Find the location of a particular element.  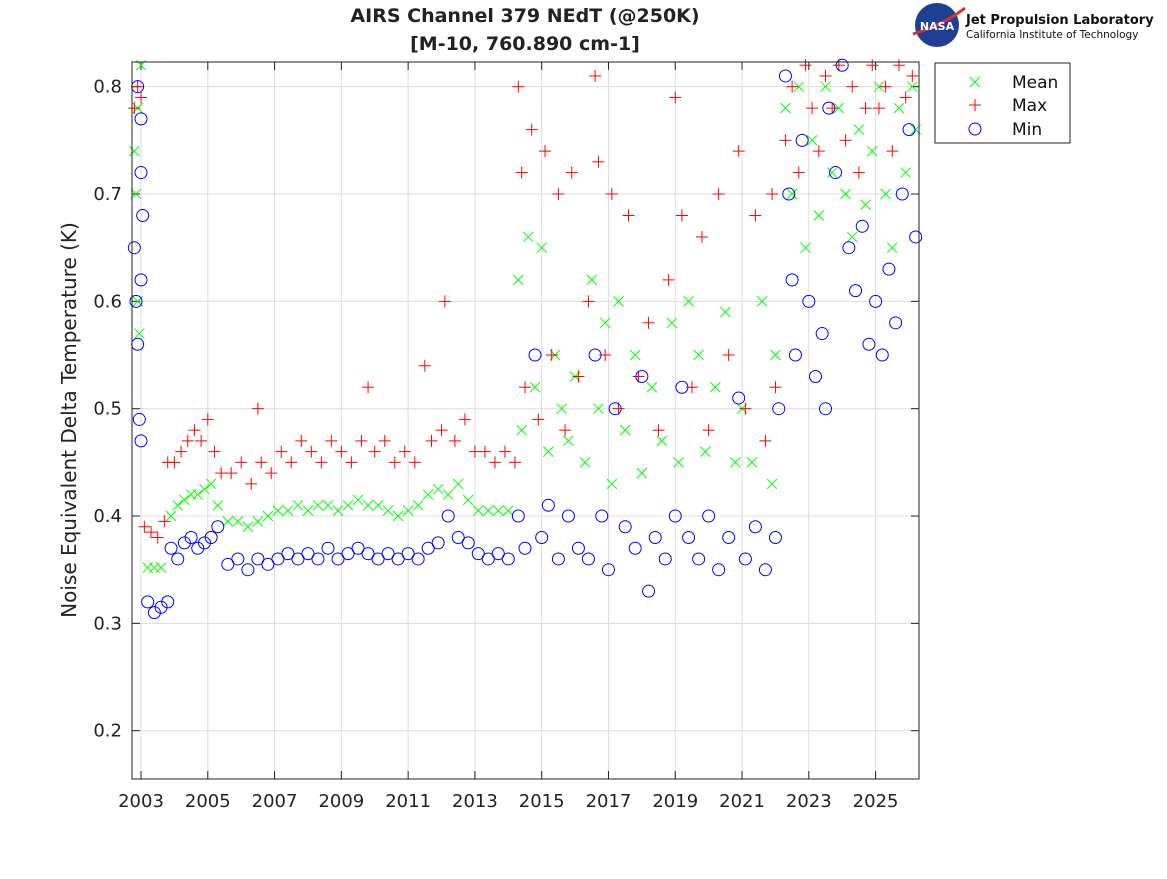

legend: Mean Max Min is located at coordinates (1002, 103).